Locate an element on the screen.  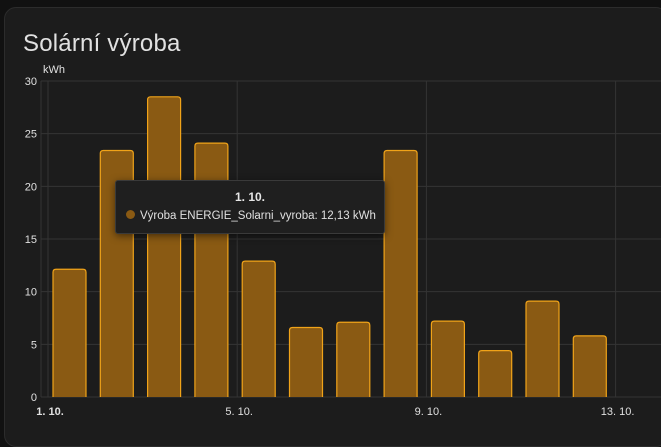
y-tick-label: 0 is located at coordinates (34, 398).